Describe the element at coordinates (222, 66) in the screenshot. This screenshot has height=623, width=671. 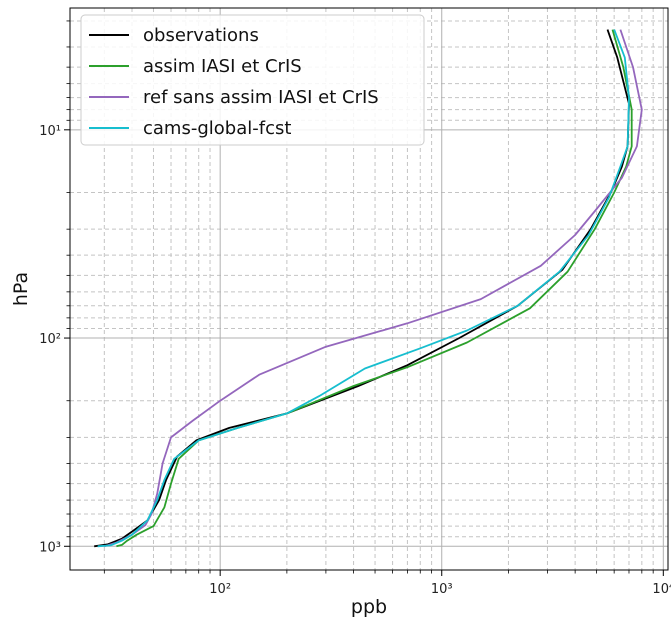
I see `legend-label-2: assim IASI et CrIS` at that location.